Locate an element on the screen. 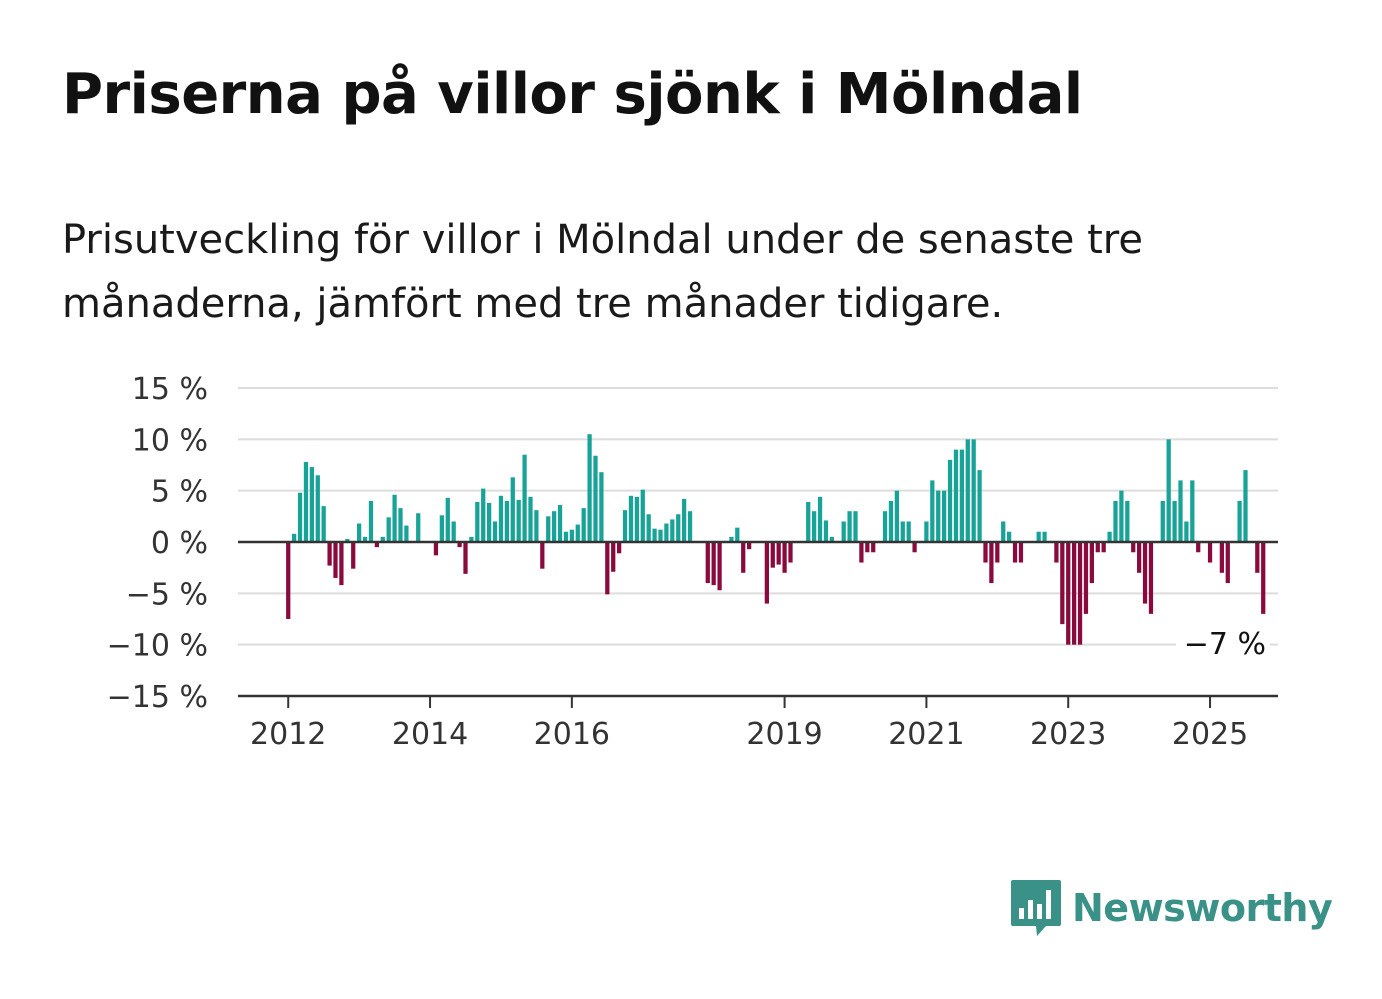  x-tick-label: 2019 is located at coordinates (784, 734).